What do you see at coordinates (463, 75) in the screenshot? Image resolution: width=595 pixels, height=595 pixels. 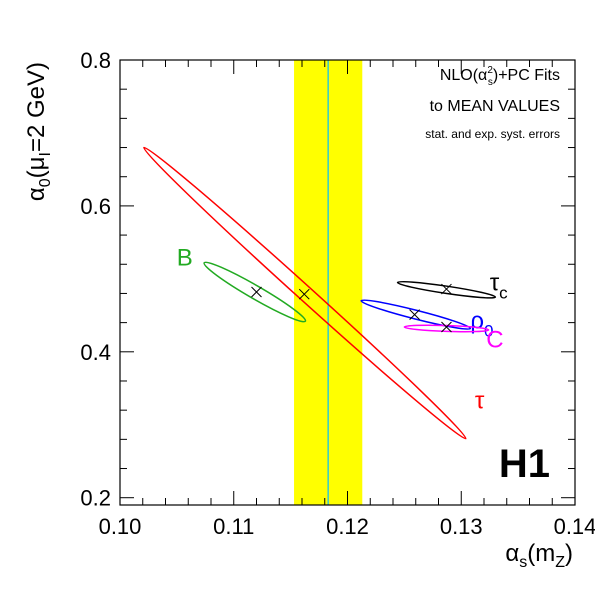 I see `annotation-line-1-a: NLO(α` at bounding box center [463, 75].